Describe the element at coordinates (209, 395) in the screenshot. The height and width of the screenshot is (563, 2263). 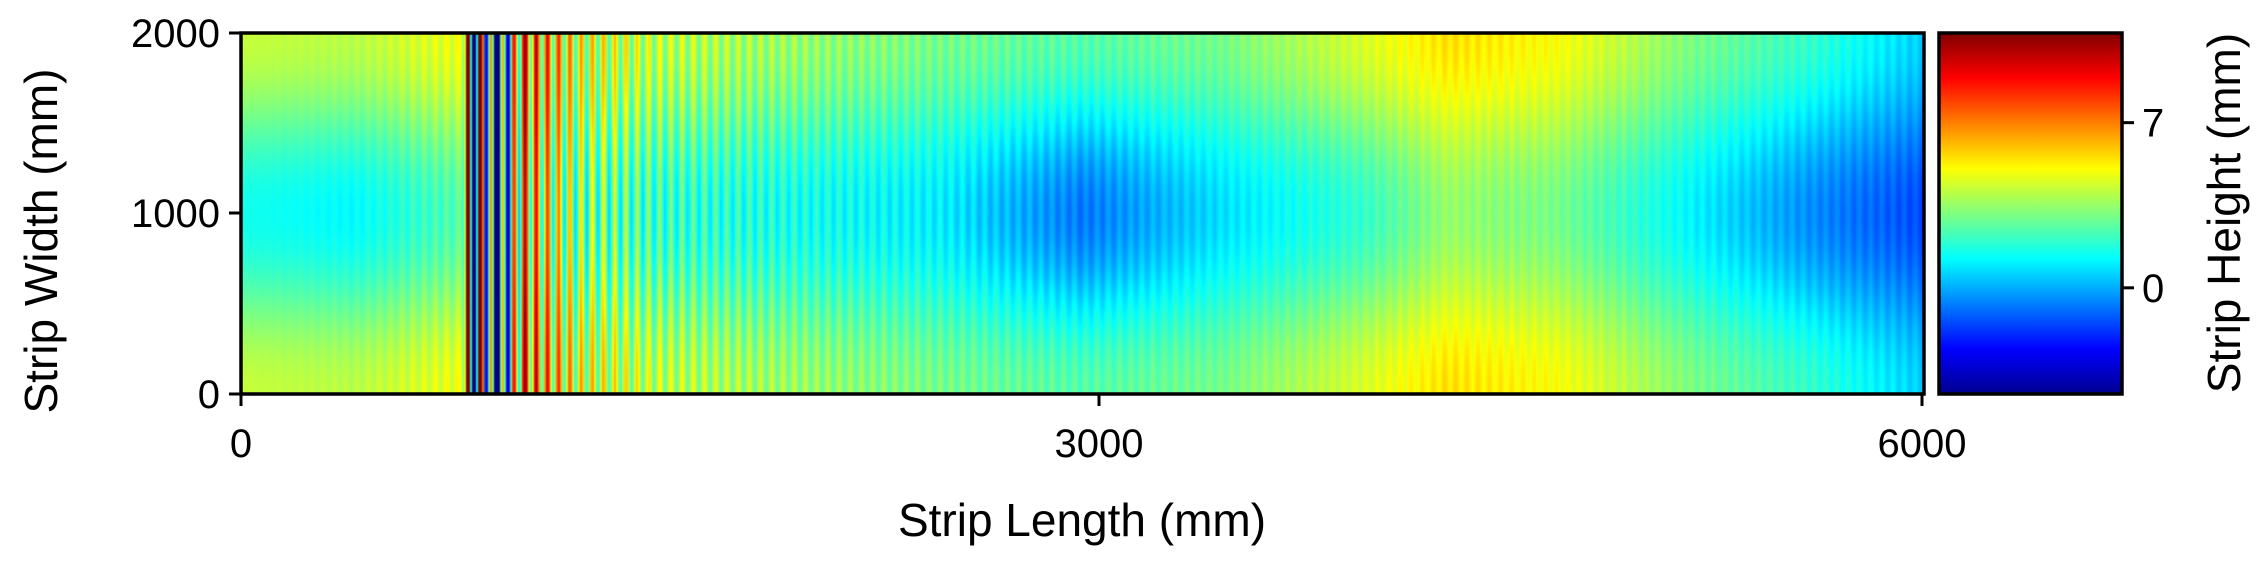
I see `y-tick-label-0: 0` at that location.